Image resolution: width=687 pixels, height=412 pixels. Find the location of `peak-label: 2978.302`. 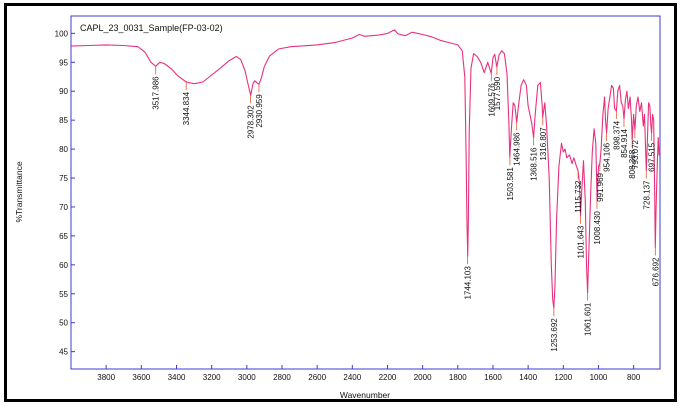

peak-label: 2978.302 is located at coordinates (251, 122).